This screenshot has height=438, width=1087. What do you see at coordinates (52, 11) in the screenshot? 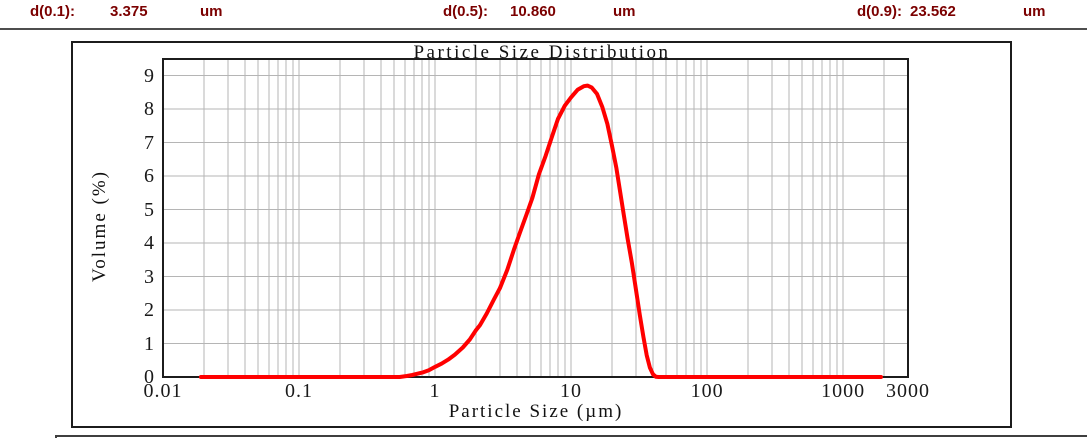
I see `d10-label: d(0.1):` at bounding box center [52, 11].